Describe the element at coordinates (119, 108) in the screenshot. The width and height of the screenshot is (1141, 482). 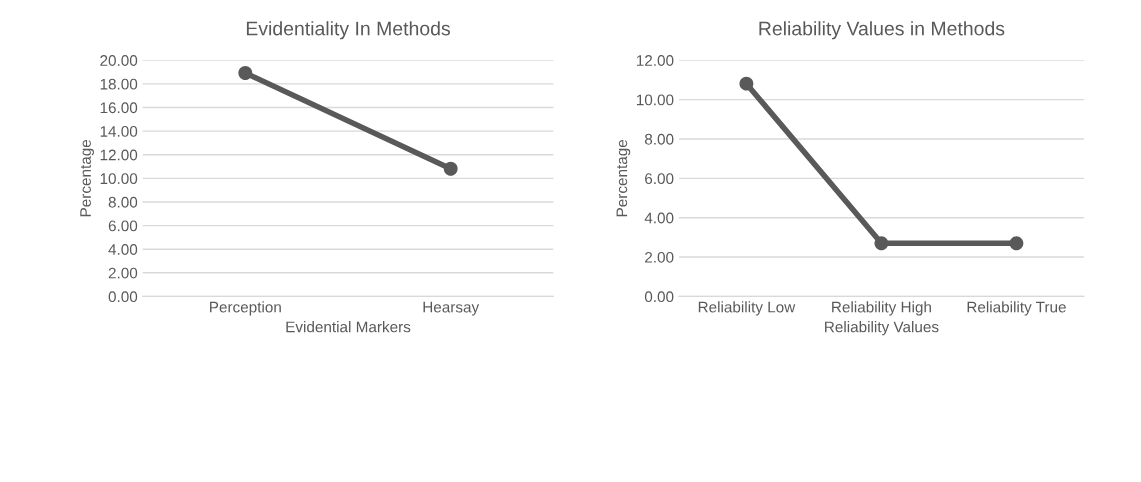
I see `y-tick-label: 16.00` at that location.